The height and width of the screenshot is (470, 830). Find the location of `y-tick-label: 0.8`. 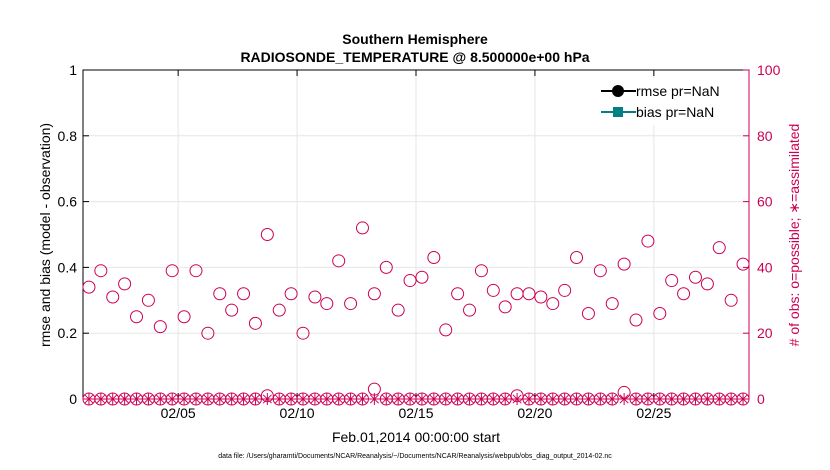

y-tick-label: 0.8 is located at coordinates (68, 136).